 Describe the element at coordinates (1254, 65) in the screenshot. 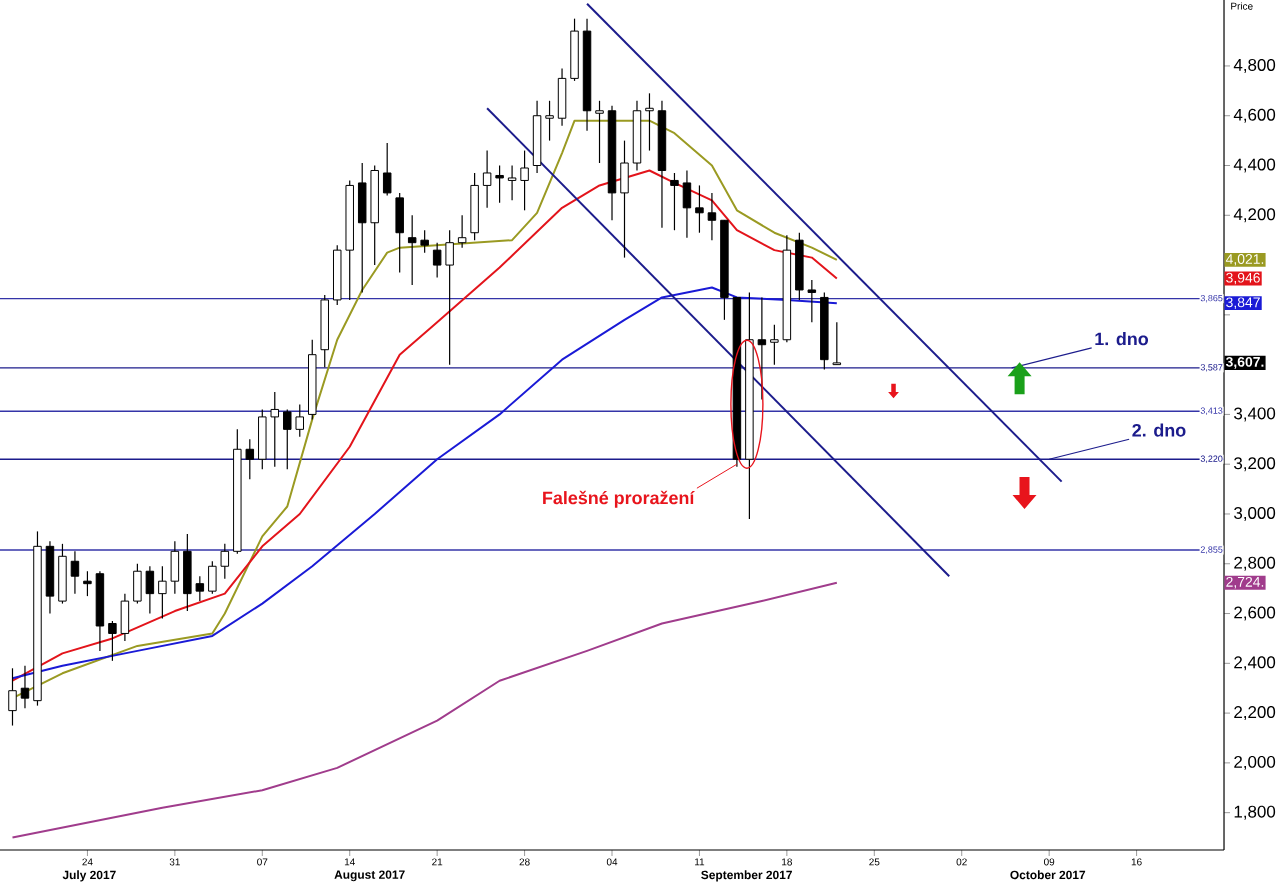

I see `y-tick-label: 4,800` at that location.